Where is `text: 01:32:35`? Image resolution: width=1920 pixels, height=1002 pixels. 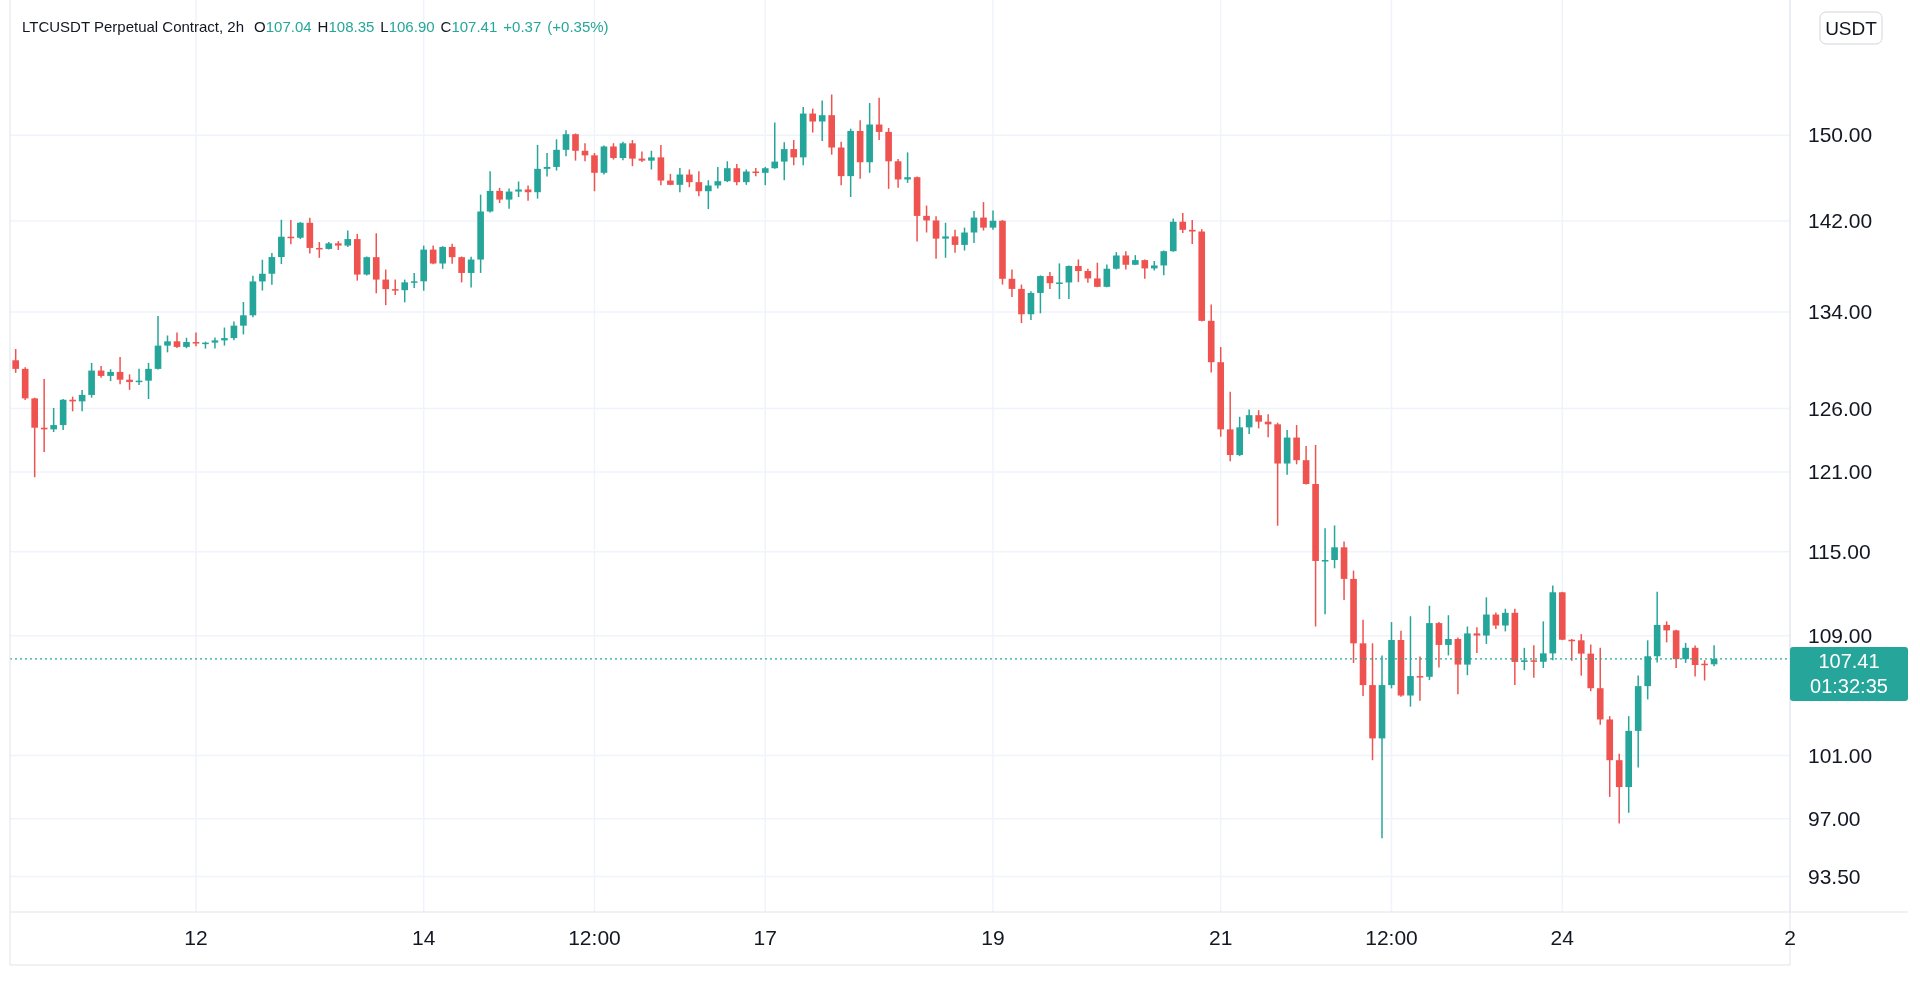
text: 01:32:35 is located at coordinates (1849, 685).